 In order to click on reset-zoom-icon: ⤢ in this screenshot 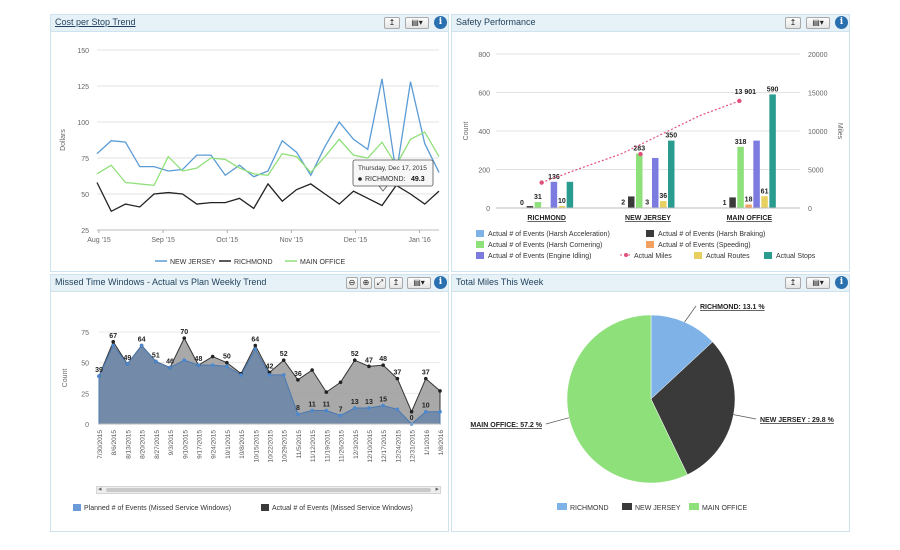, I will do `click(380, 283)`.